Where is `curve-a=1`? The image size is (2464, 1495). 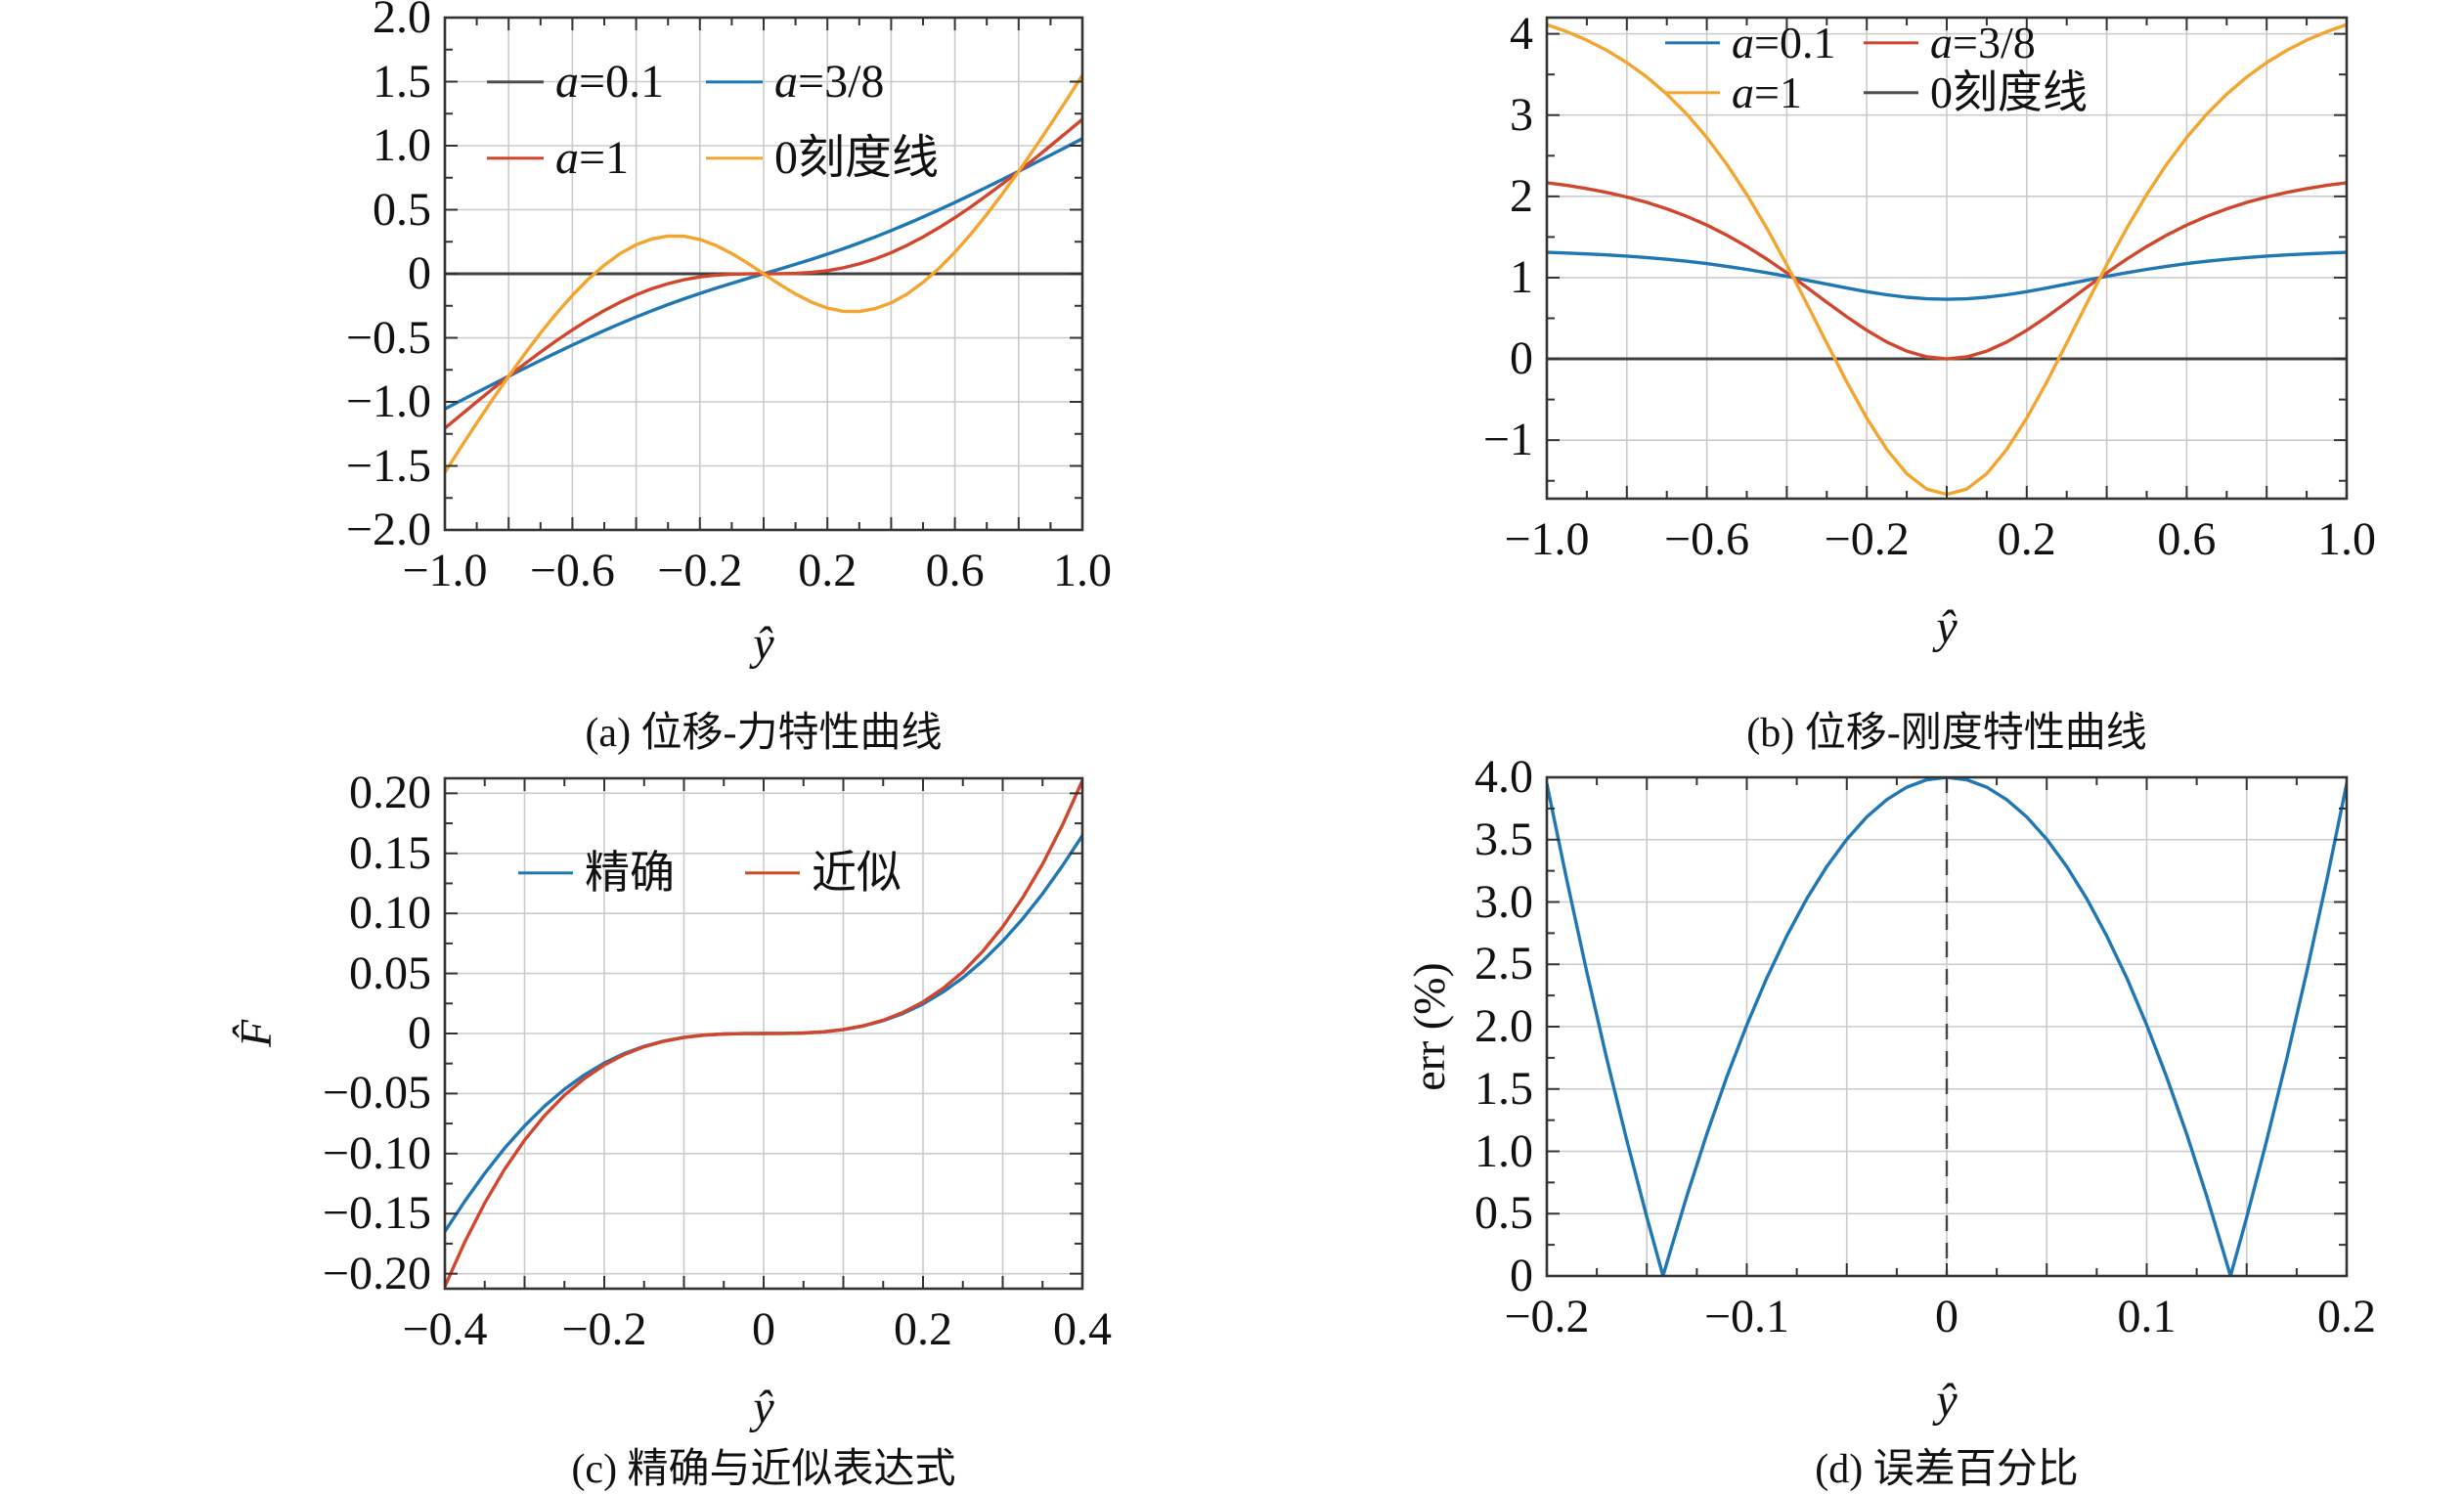
curve-a=1 is located at coordinates (763, 273).